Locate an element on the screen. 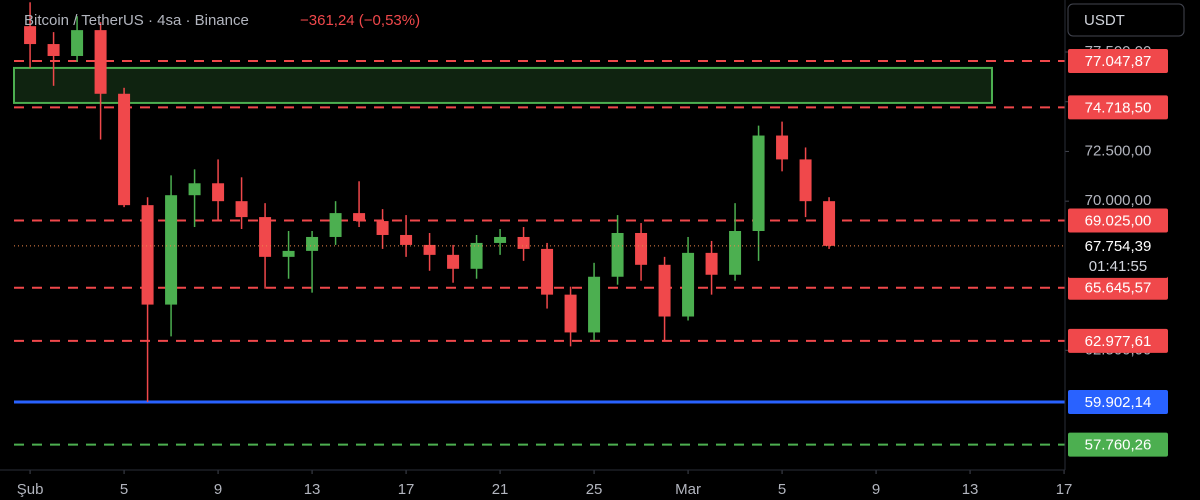 This screenshot has width=1200, height=500. level-label: 69.025,00 is located at coordinates (1118, 221).